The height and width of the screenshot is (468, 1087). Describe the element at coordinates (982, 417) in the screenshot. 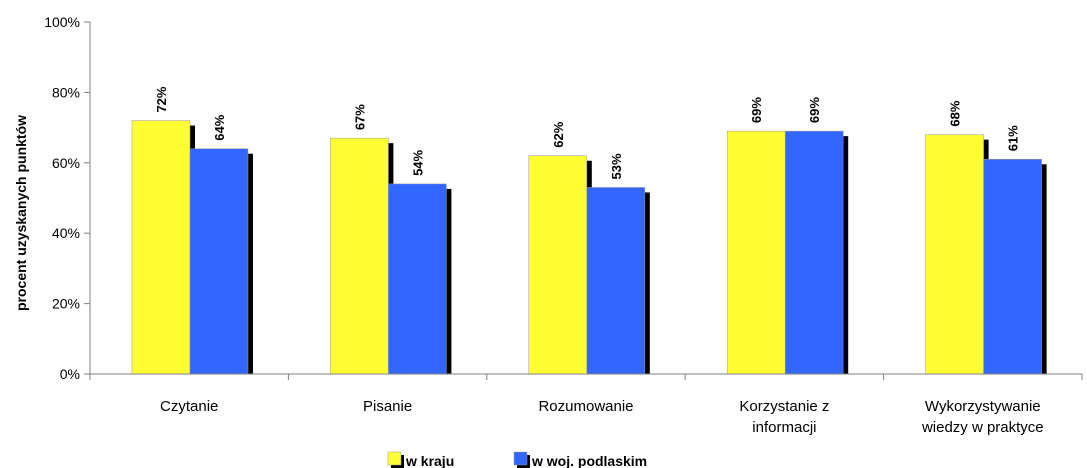

I see `x-category-label: Wykorzystywanie wiedzy w praktyce` at that location.